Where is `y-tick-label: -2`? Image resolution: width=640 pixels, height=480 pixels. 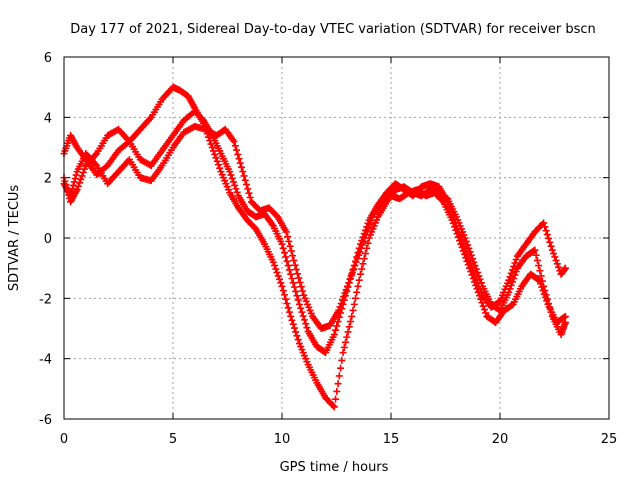
y-tick-label: -2 is located at coordinates (45, 299).